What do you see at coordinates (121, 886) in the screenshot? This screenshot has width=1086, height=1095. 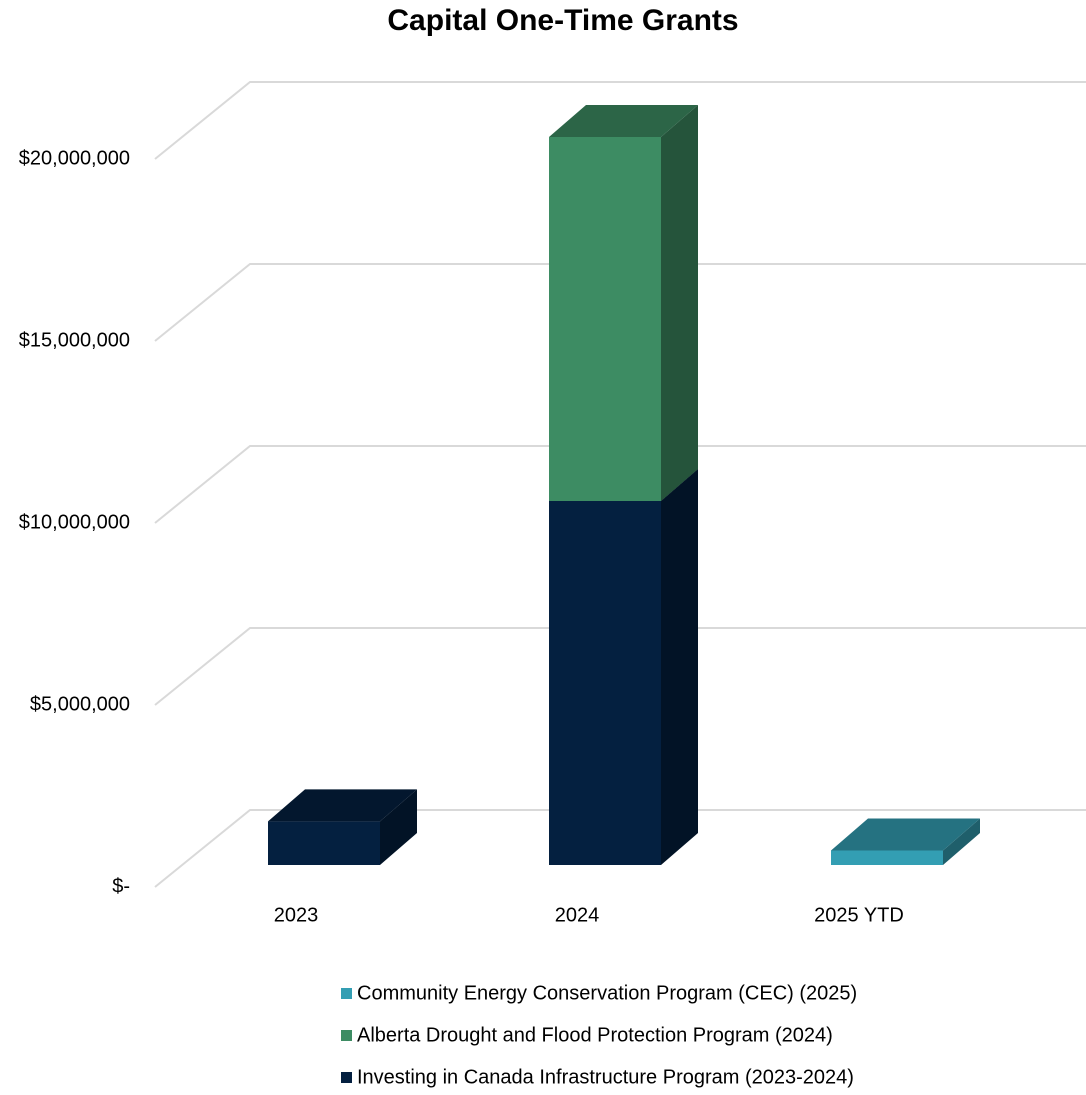 I see `y-tick-label: $-` at bounding box center [121, 886].